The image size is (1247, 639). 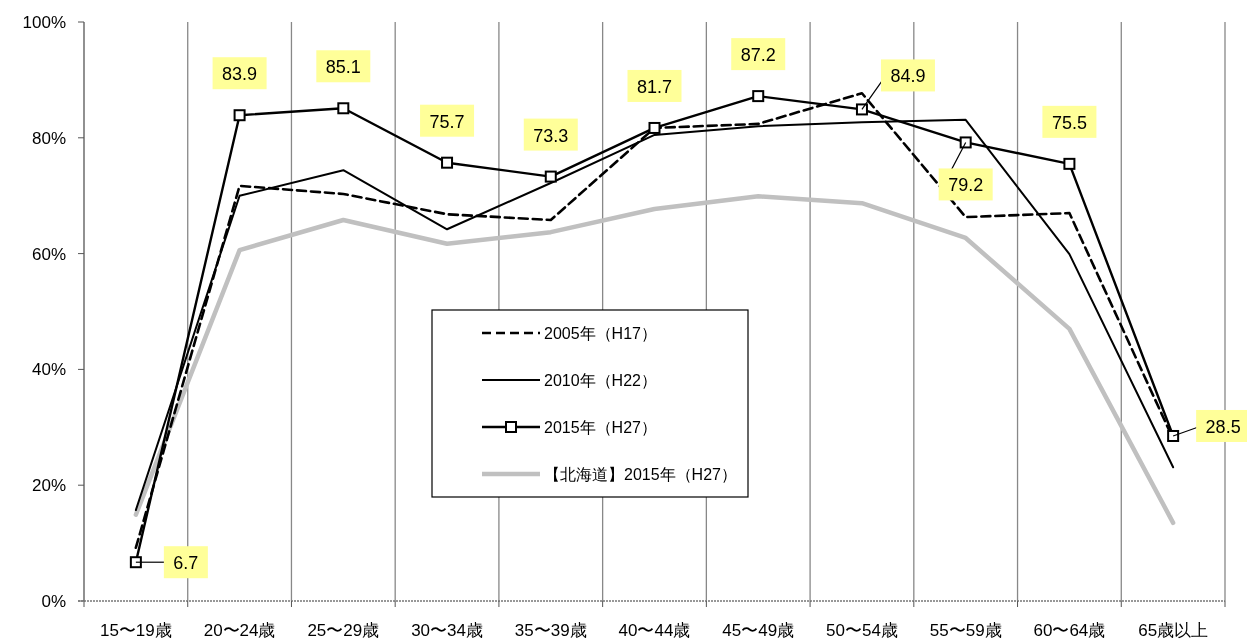 What do you see at coordinates (654, 86) in the screenshot?
I see `data-label: 81.7` at bounding box center [654, 86].